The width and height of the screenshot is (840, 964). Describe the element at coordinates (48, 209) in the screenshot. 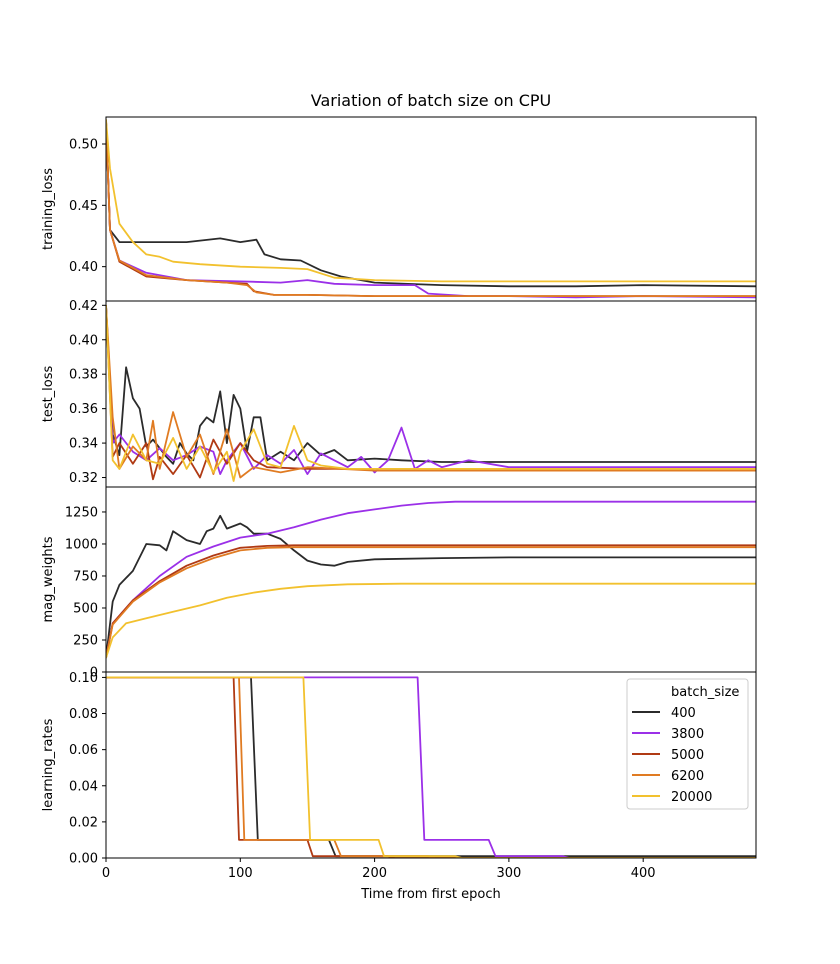

I see `y-axis-label: training_loss` at that location.